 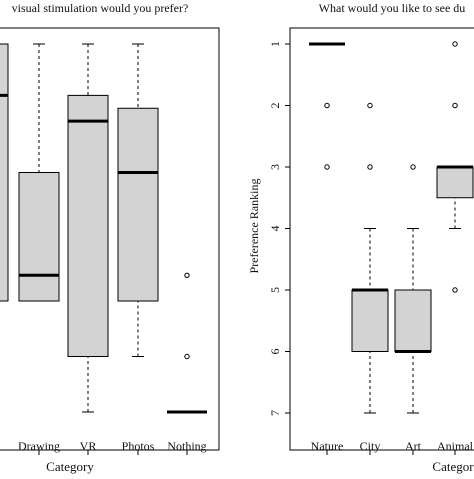 What do you see at coordinates (327, 446) in the screenshot?
I see `x-tick-label: Nature` at bounding box center [327, 446].